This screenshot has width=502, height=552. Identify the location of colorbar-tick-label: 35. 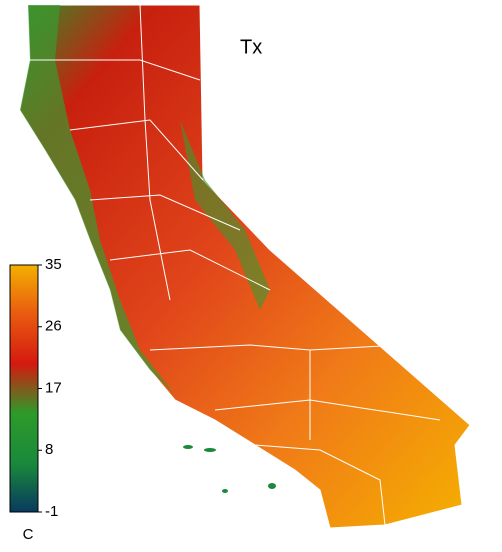
(53, 264).